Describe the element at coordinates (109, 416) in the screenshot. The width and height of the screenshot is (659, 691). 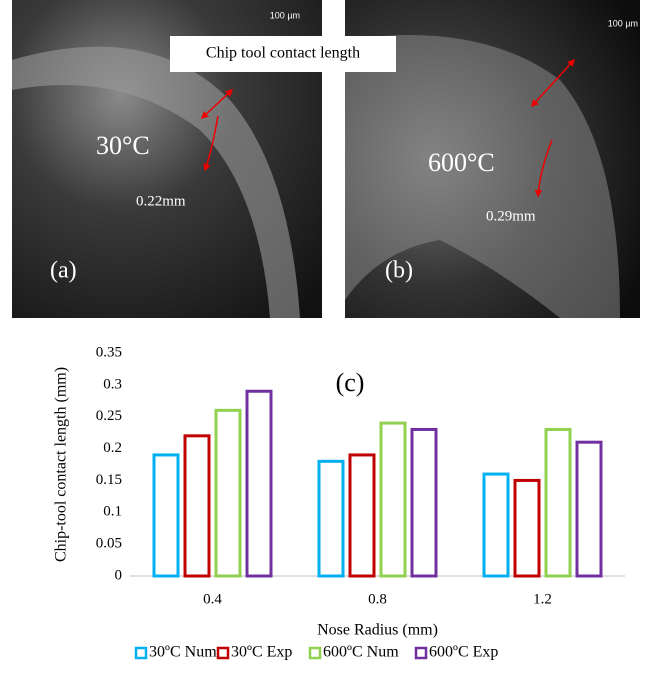
I see `y-tick-label: 0.25` at that location.